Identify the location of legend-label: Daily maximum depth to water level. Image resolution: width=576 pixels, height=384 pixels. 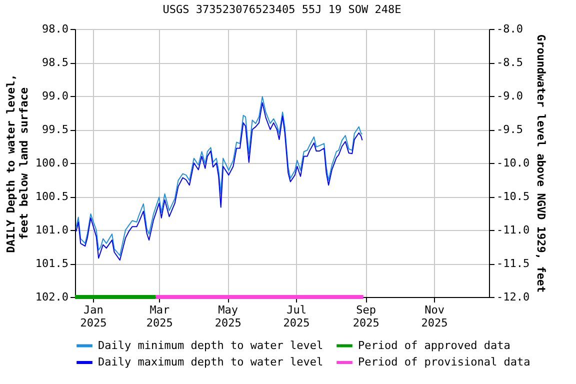
(211, 362).